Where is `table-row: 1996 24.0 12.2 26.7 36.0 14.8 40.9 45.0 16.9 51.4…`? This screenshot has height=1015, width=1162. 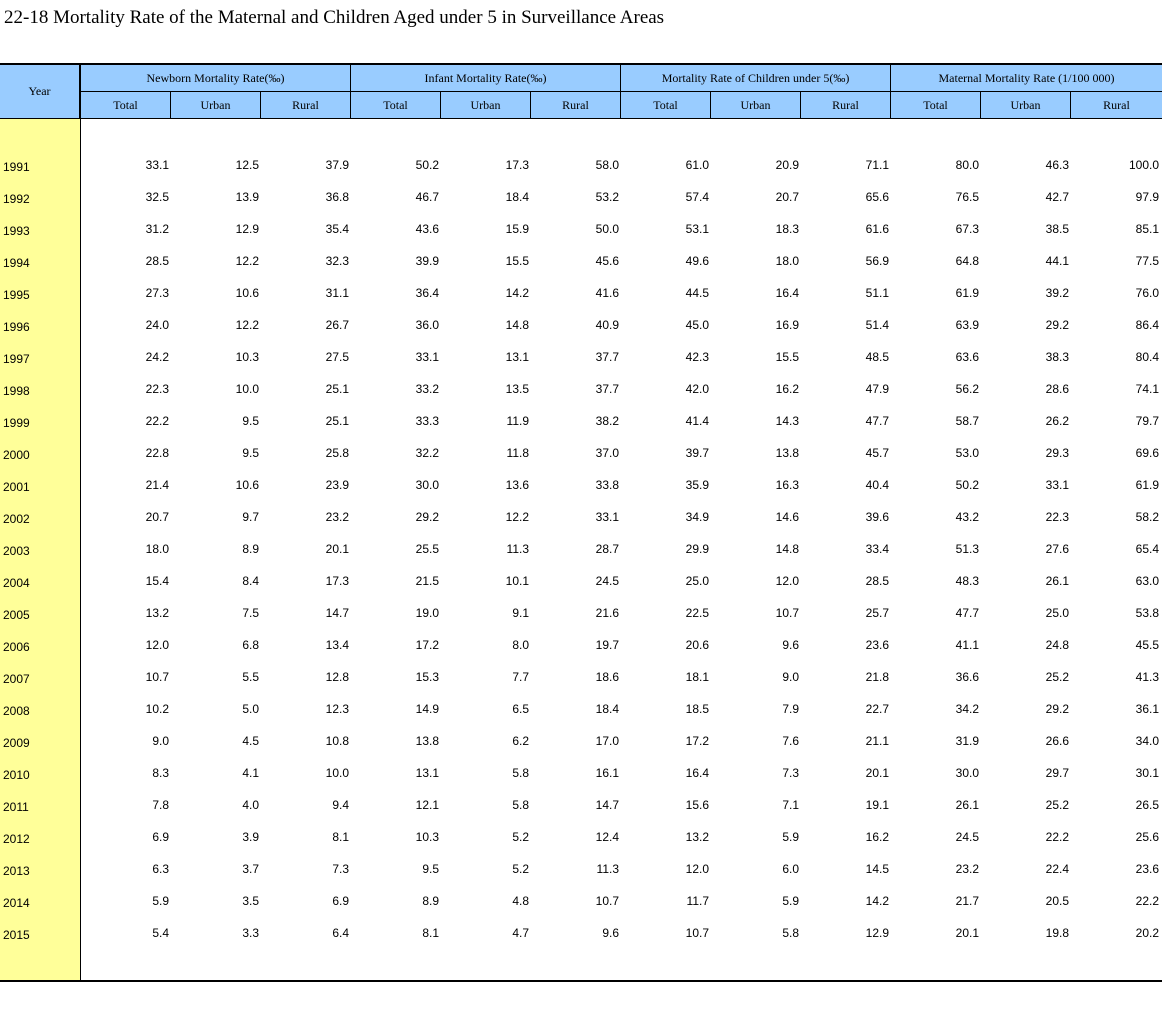
table-row: 1996 24.0 12.2 26.7 36.0 14.8 40.9 45.0 16.9 51.4… is located at coordinates (581, 327).